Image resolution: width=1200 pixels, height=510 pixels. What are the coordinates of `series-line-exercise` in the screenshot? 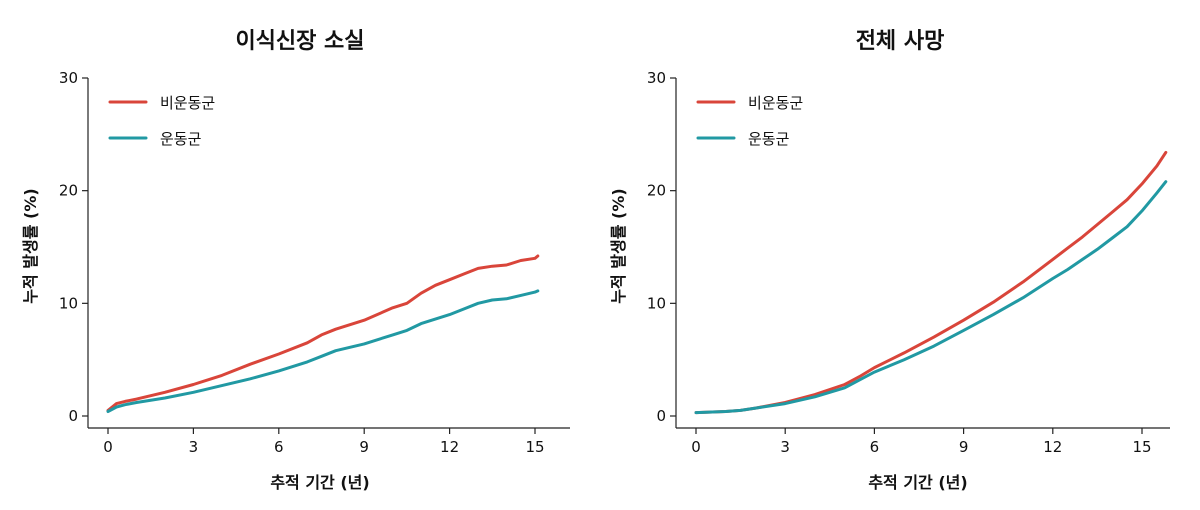 It's located at (323, 351).